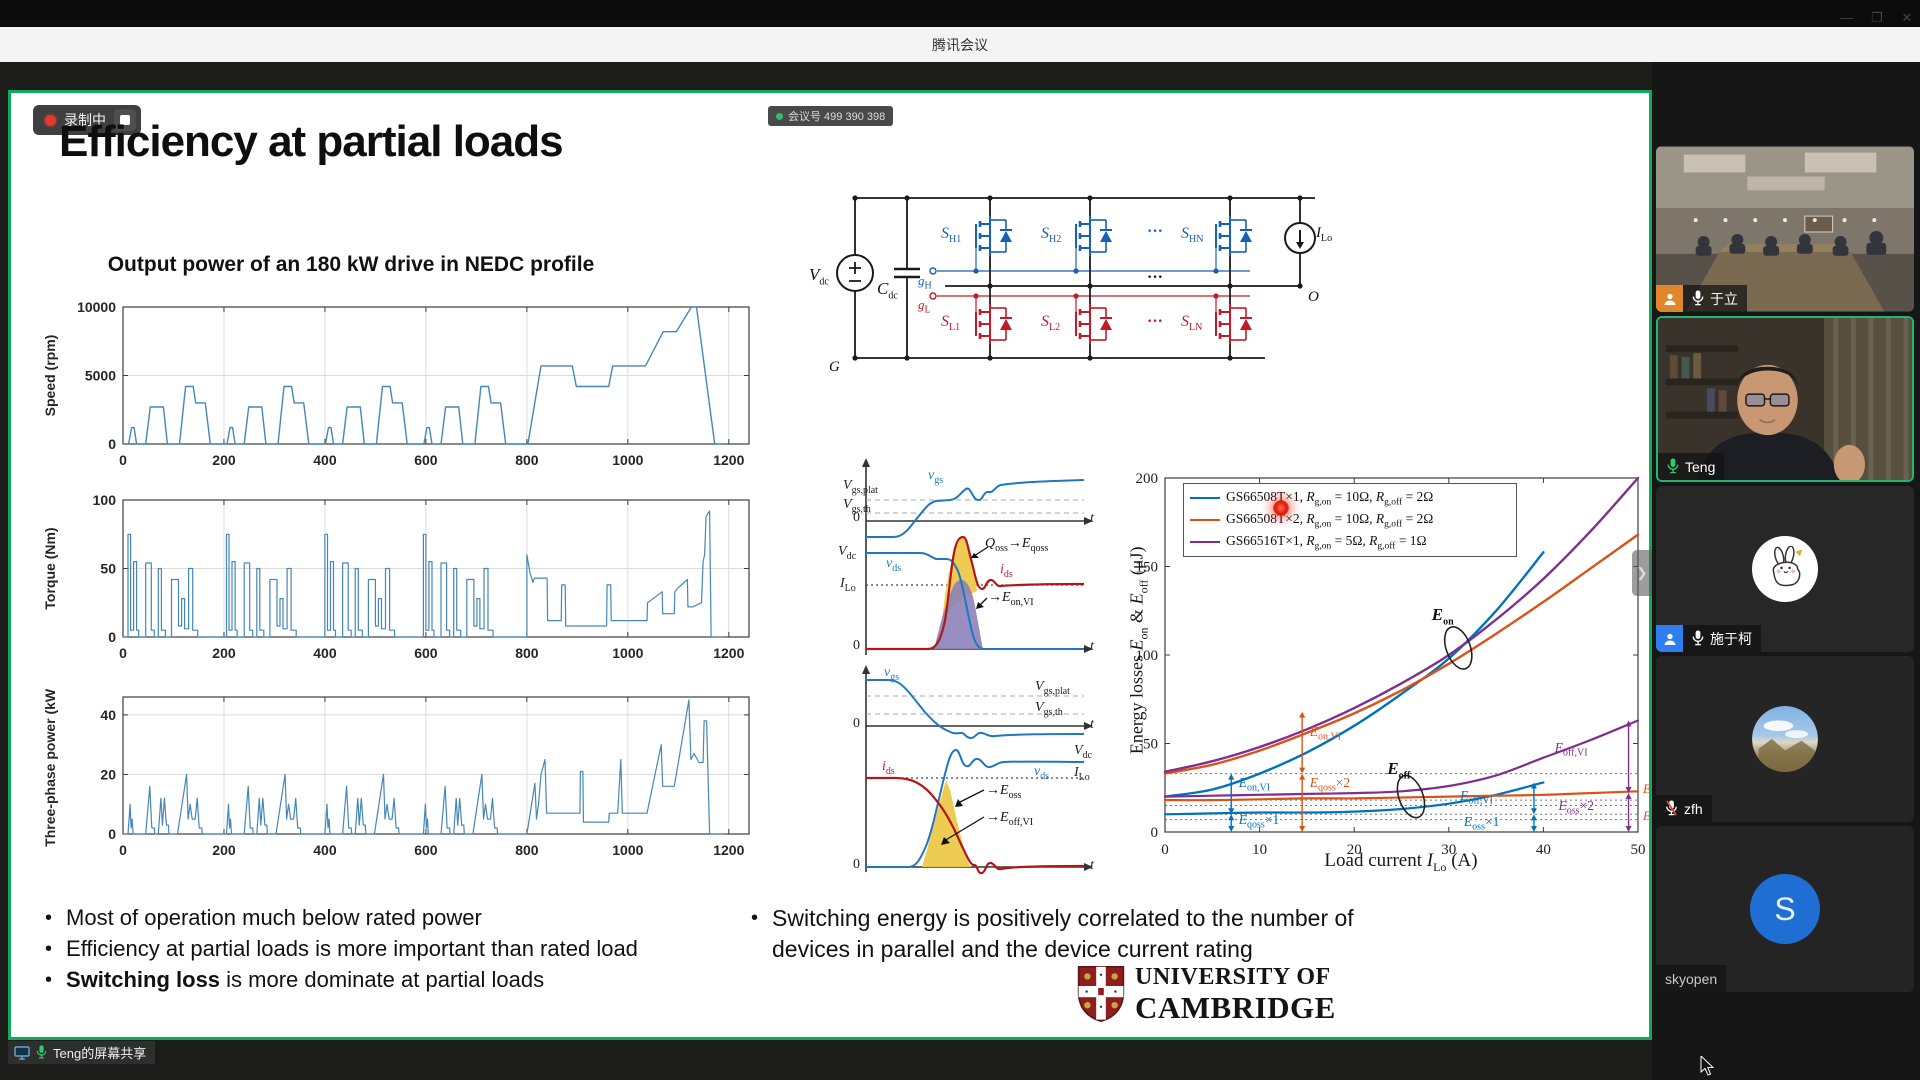 The height and width of the screenshot is (1080, 1920). What do you see at coordinates (1700, 466) in the screenshot?
I see `participant-name: Teng` at bounding box center [1700, 466].